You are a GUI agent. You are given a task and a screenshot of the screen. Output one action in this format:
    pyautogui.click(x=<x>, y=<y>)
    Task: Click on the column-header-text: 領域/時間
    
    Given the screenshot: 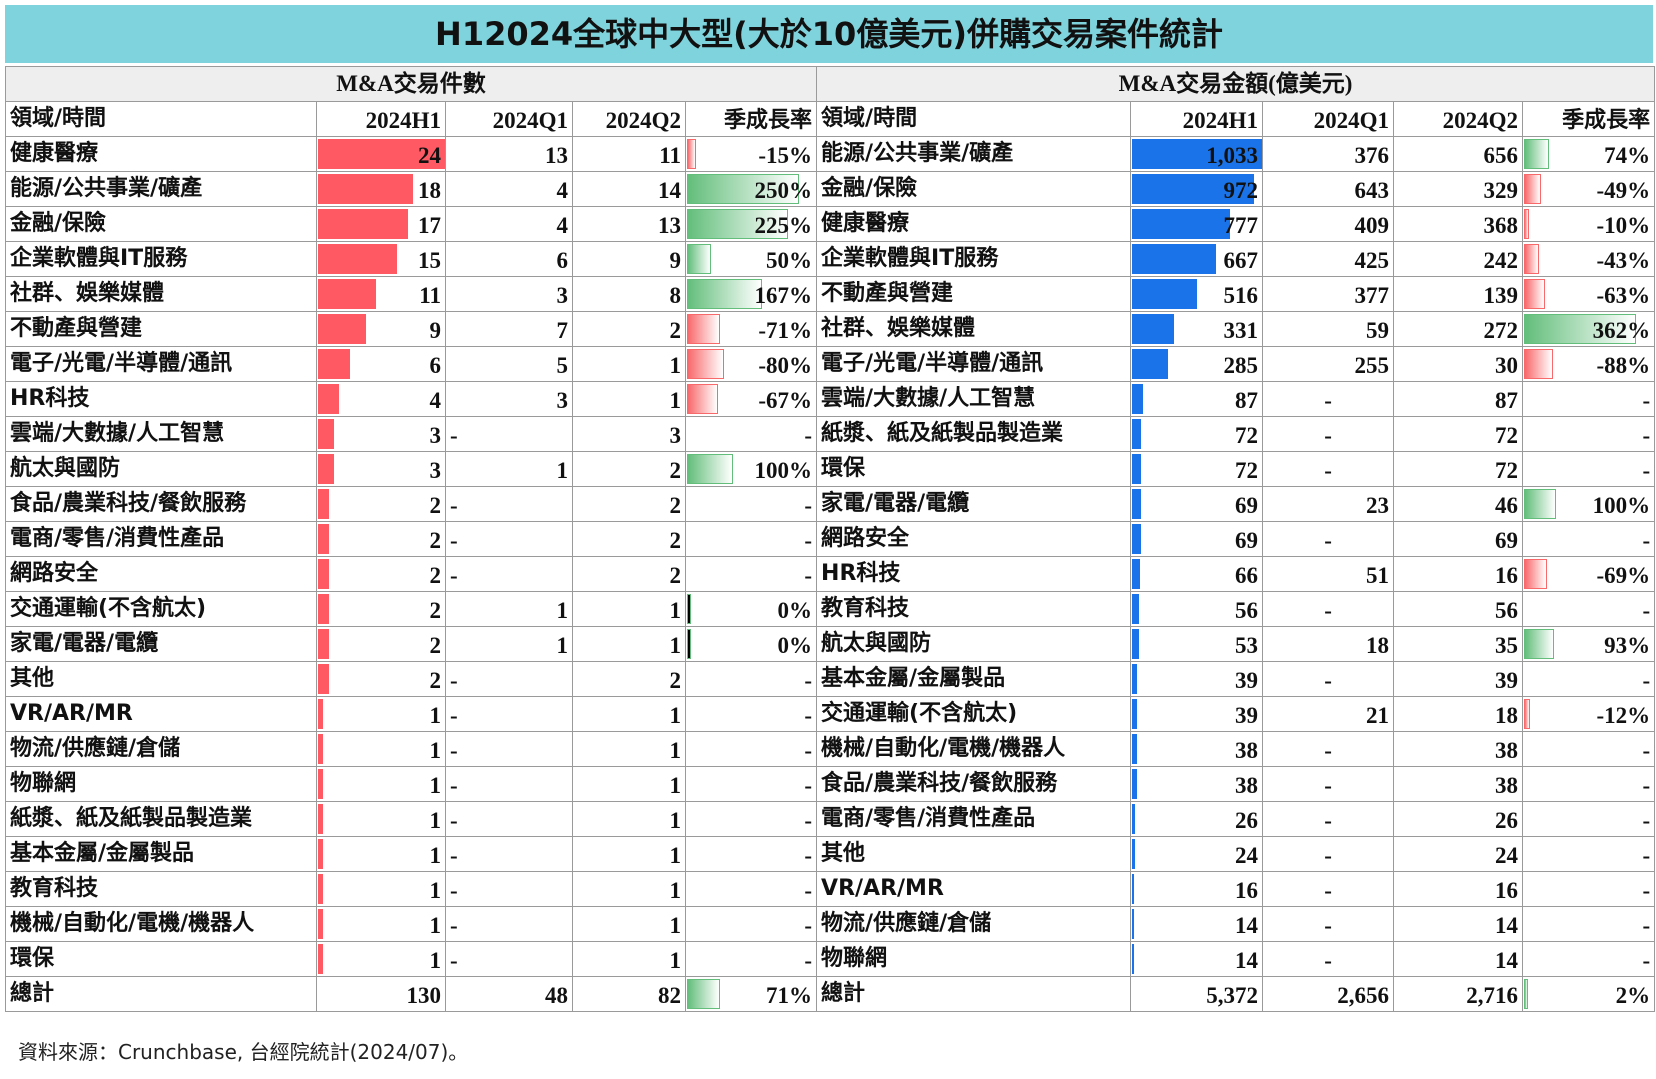 What is the action you would take?
    pyautogui.click(x=869, y=118)
    